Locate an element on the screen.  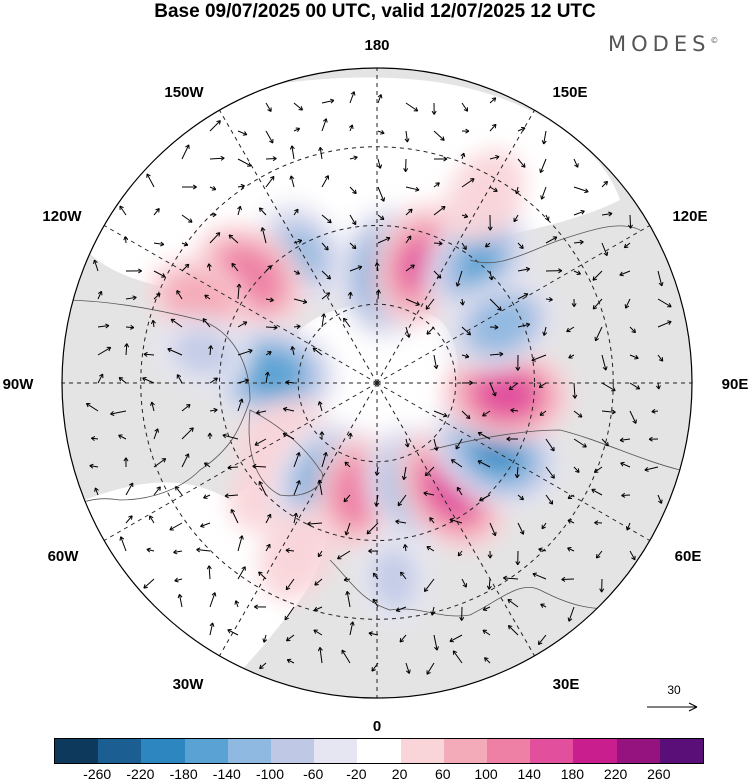
legend-tick-label: -220 is located at coordinates (140, 774).